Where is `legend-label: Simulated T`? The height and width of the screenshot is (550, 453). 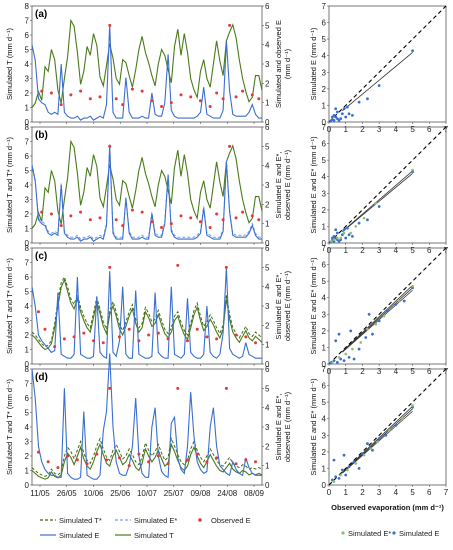
legend-label: Simulated T is located at coordinates (154, 535).